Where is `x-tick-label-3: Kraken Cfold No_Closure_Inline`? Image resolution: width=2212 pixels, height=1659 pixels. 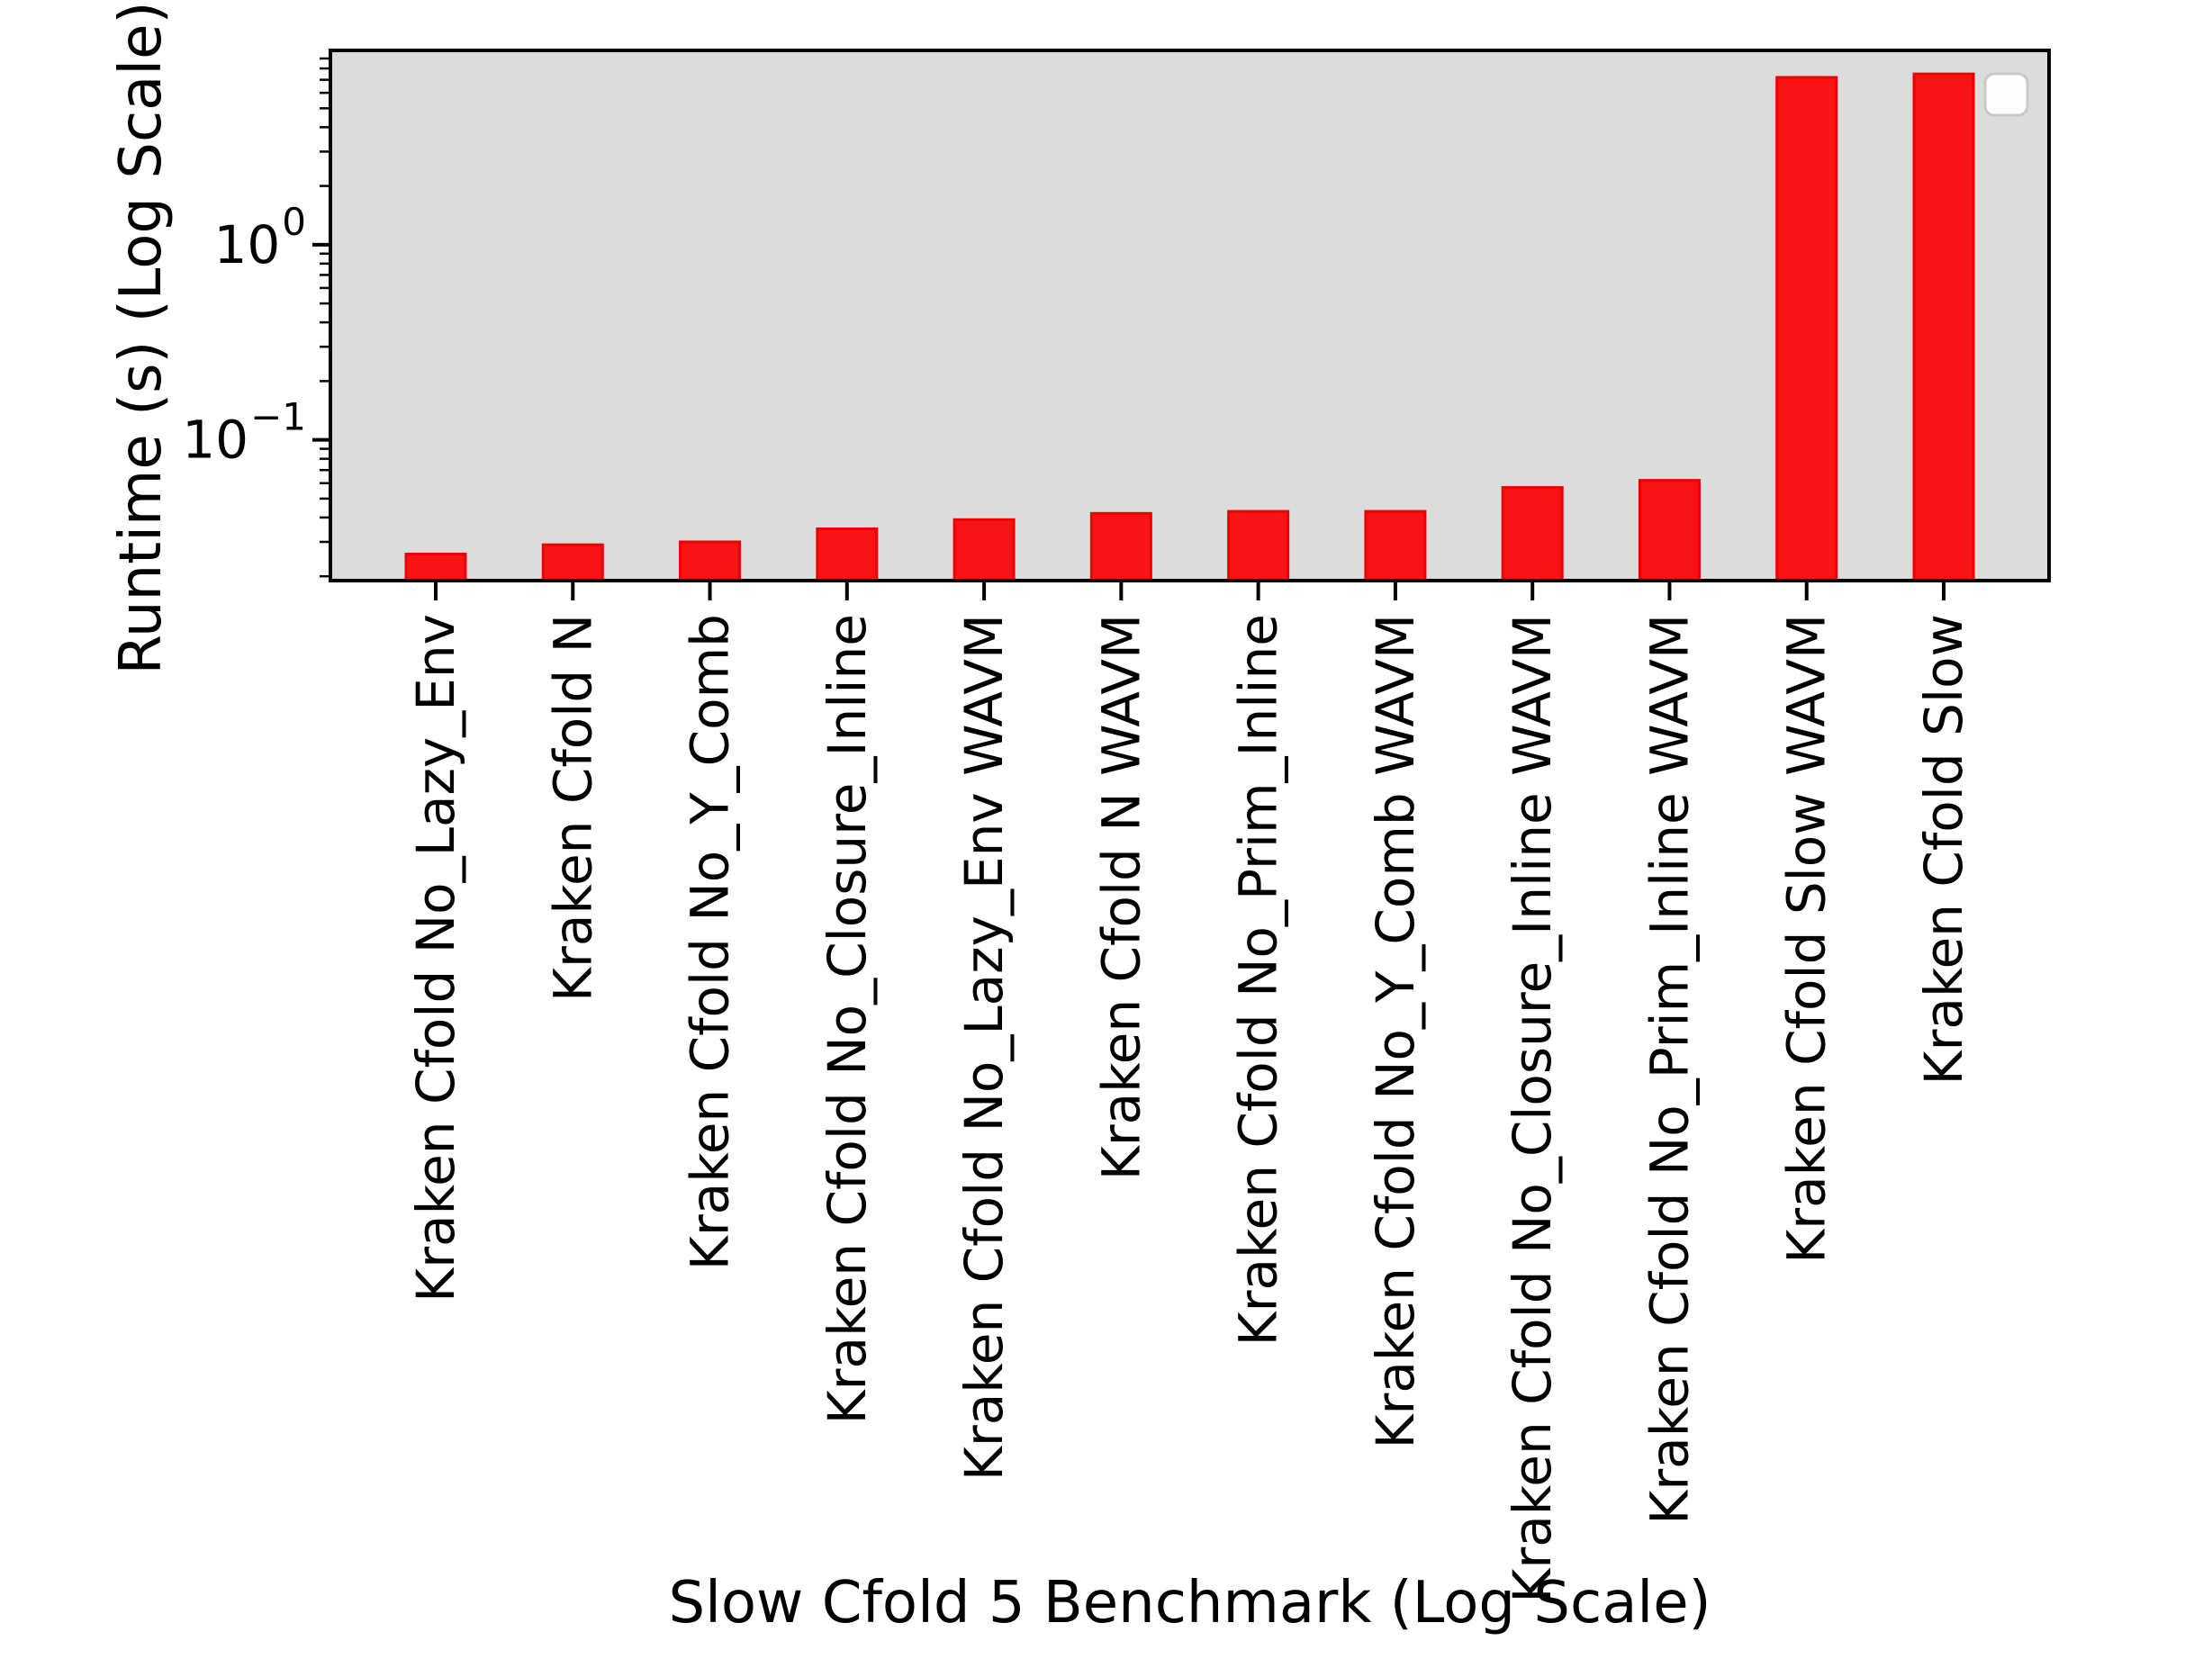
x-tick-label-3: Kraken Cfold No_Closure_Inline is located at coordinates (847, 1019).